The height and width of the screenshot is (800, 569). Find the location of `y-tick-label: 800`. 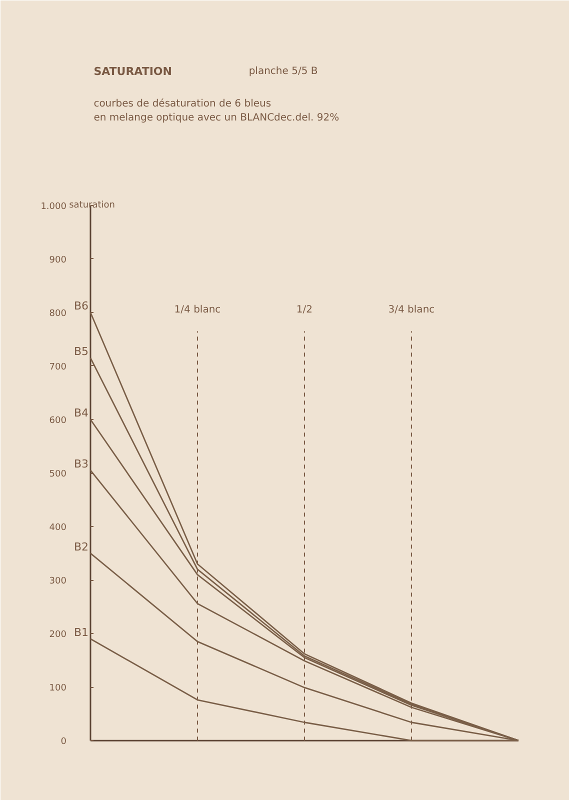

y-tick-label: 800 is located at coordinates (58, 313).